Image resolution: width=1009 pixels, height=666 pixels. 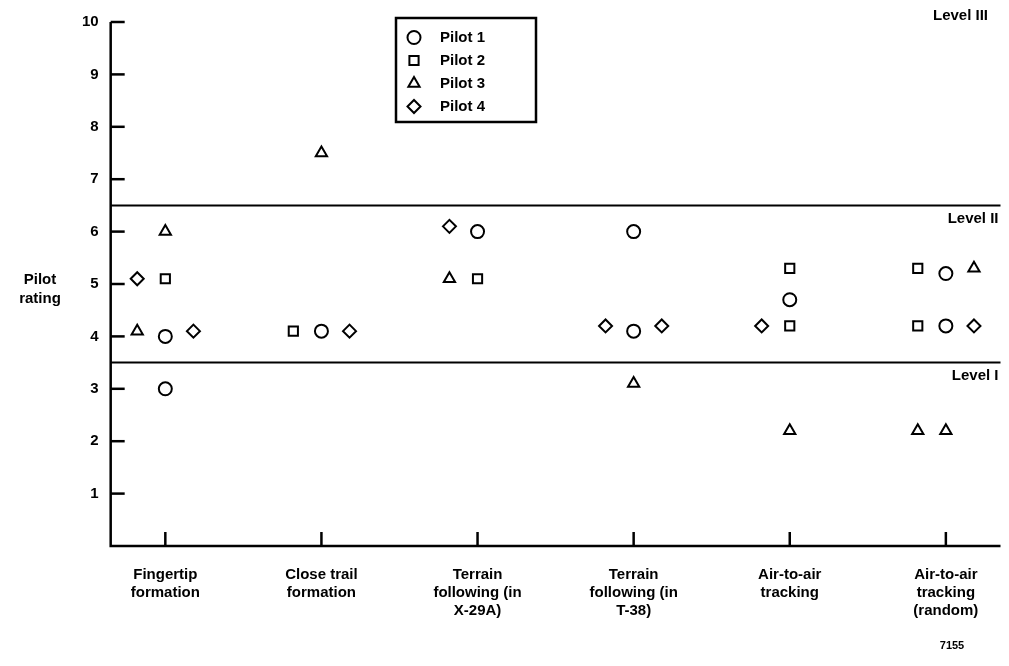 I want to click on y-tick-label: 9, so click(x=94, y=73).